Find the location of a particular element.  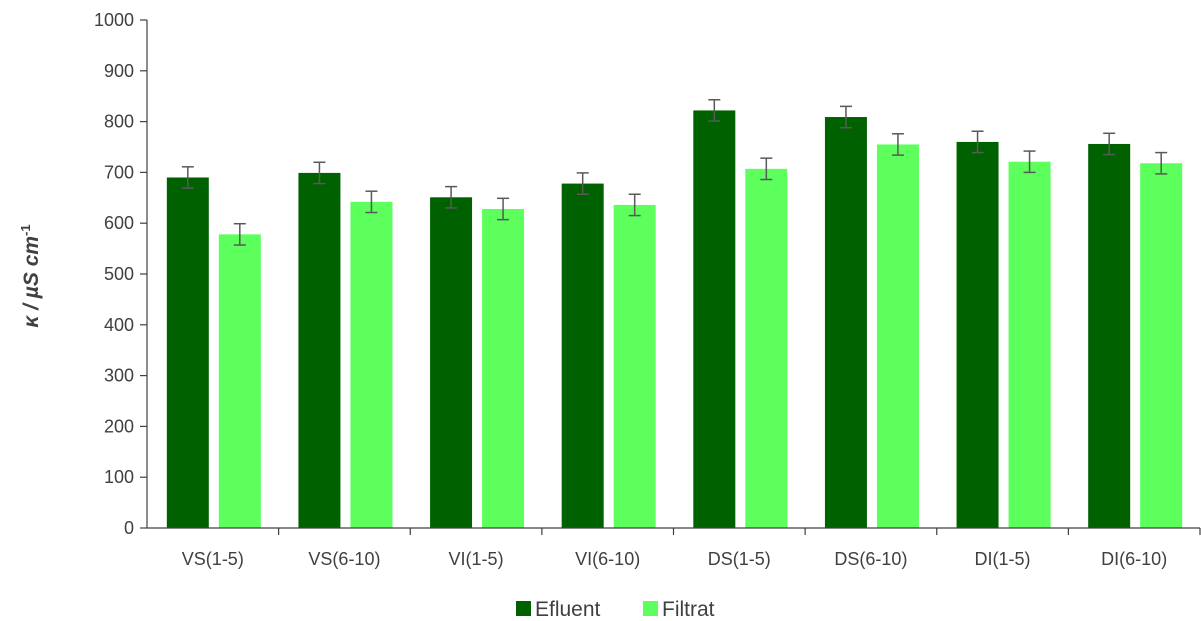

legend-swatch-efluent is located at coordinates (523, 608).